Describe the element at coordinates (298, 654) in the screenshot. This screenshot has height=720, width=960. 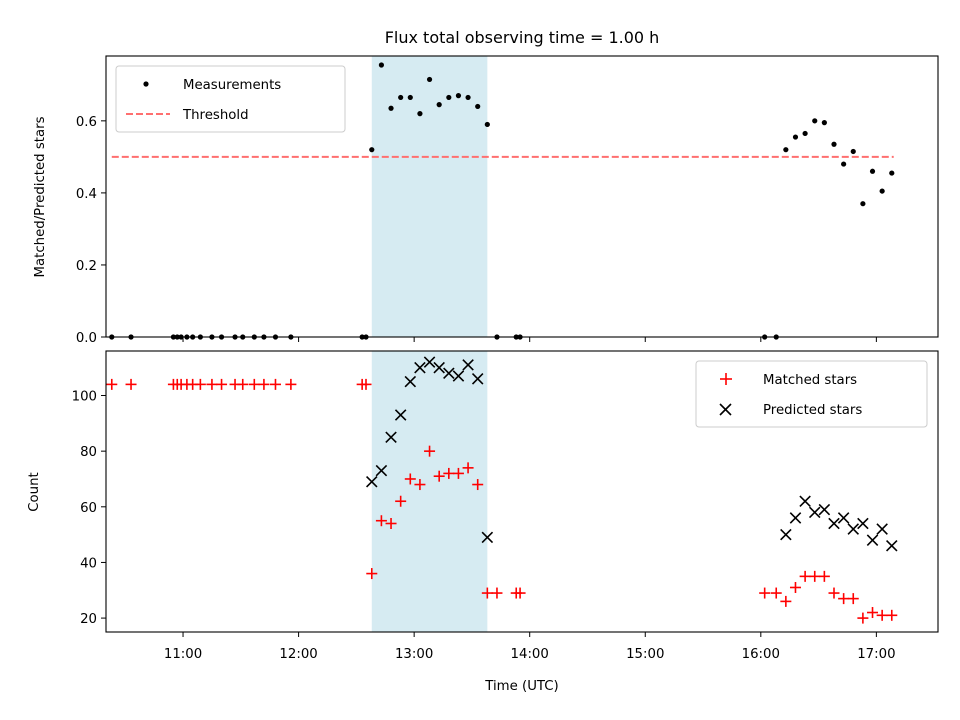
I see `x-tick-label: 12:00` at that location.